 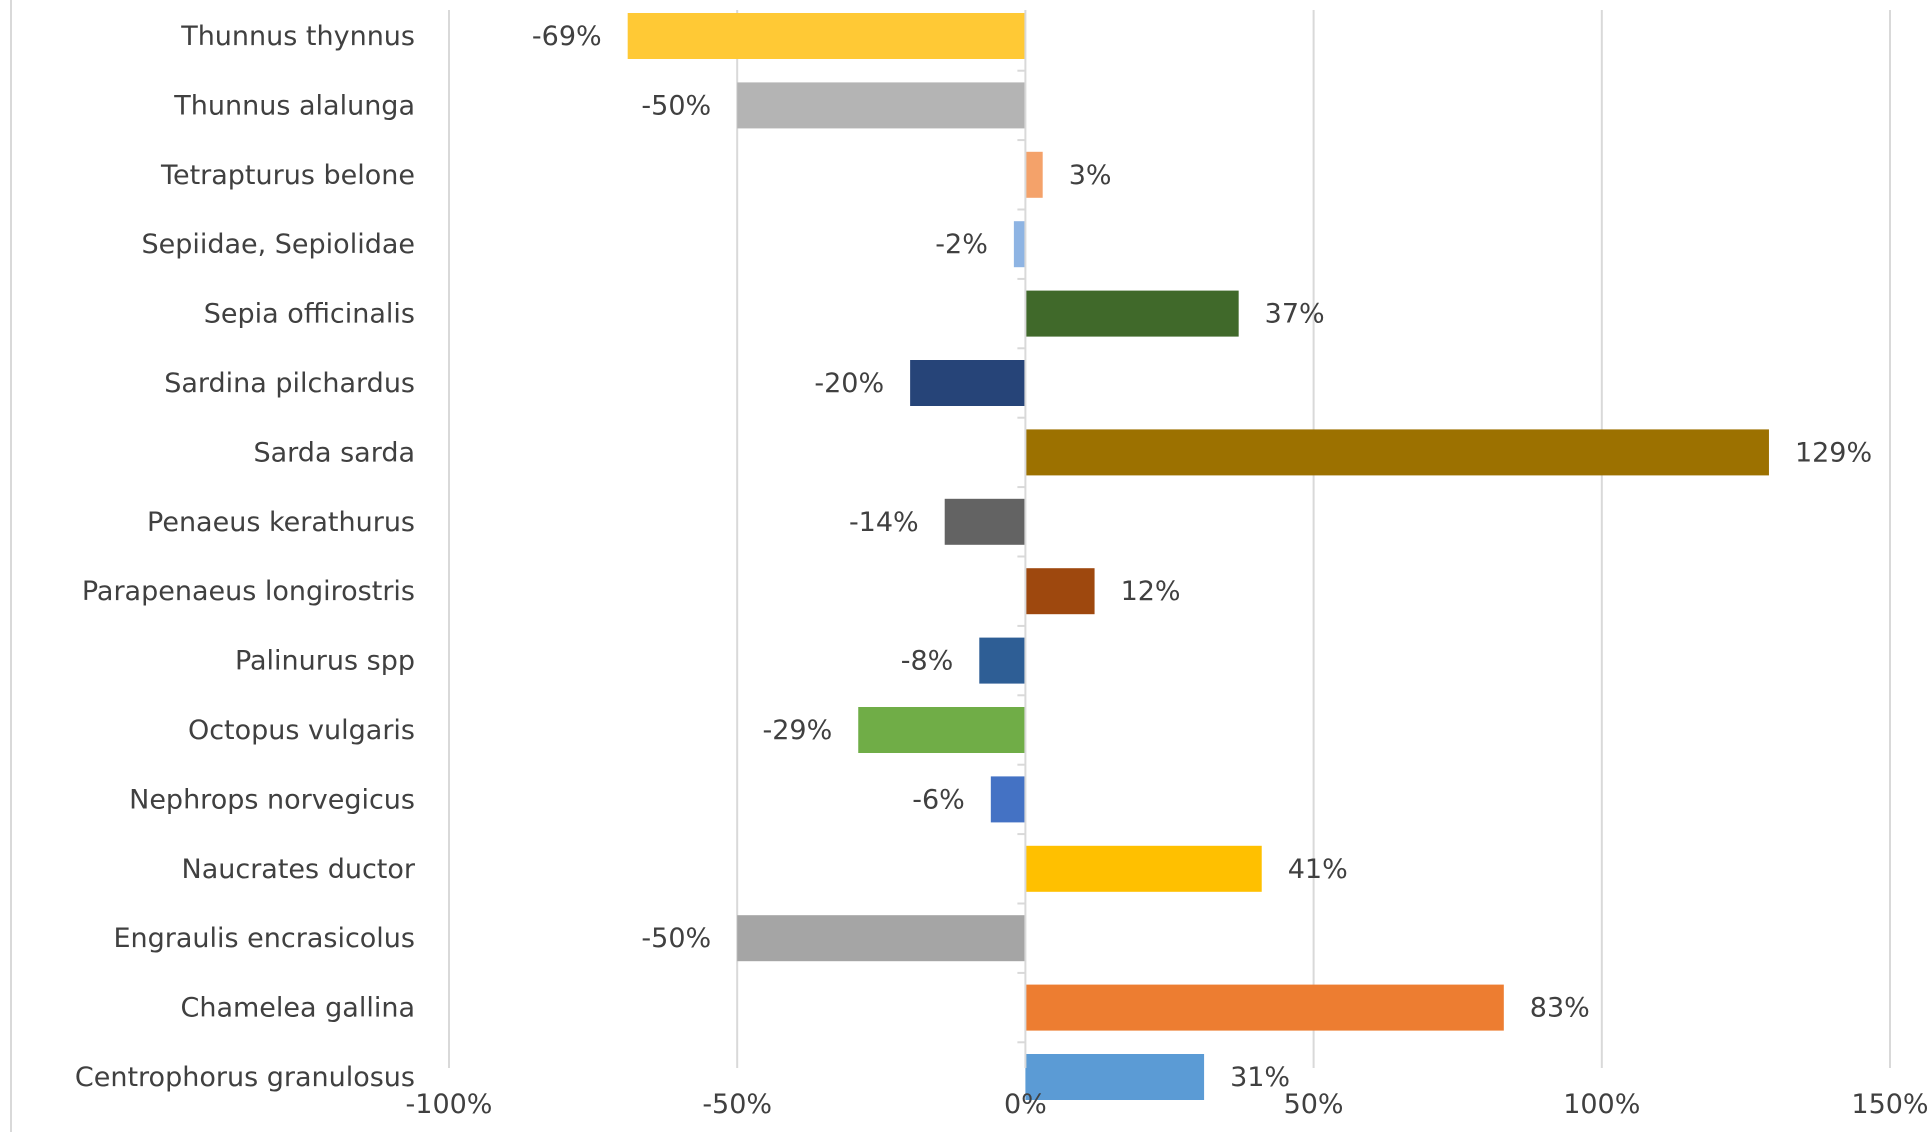 What do you see at coordinates (1318, 869) in the screenshot?
I see `data-label: 41%` at bounding box center [1318, 869].